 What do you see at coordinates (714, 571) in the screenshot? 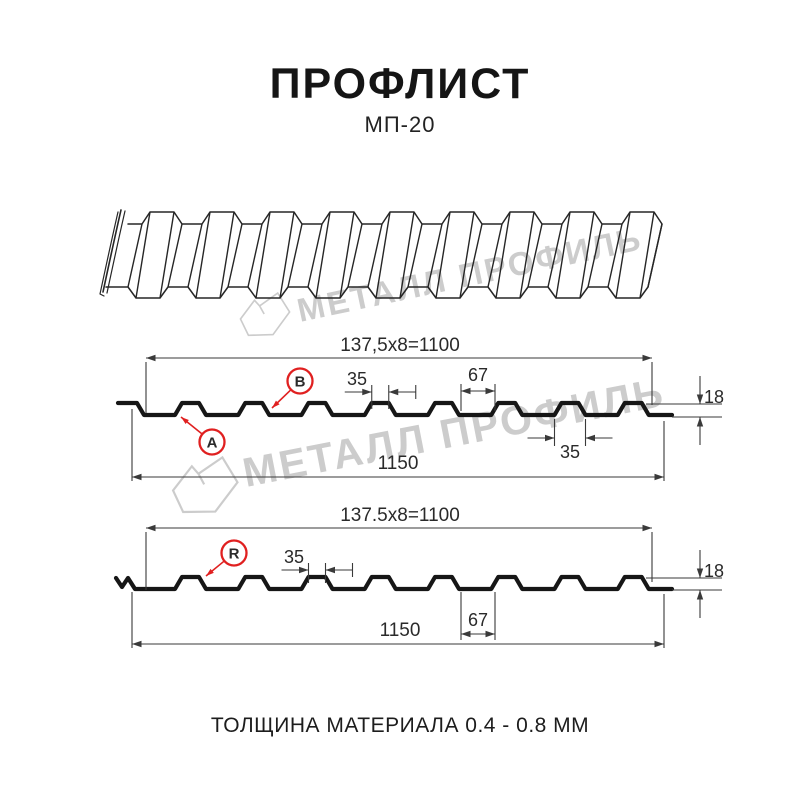
I see `dim-height-2: 18` at bounding box center [714, 571].